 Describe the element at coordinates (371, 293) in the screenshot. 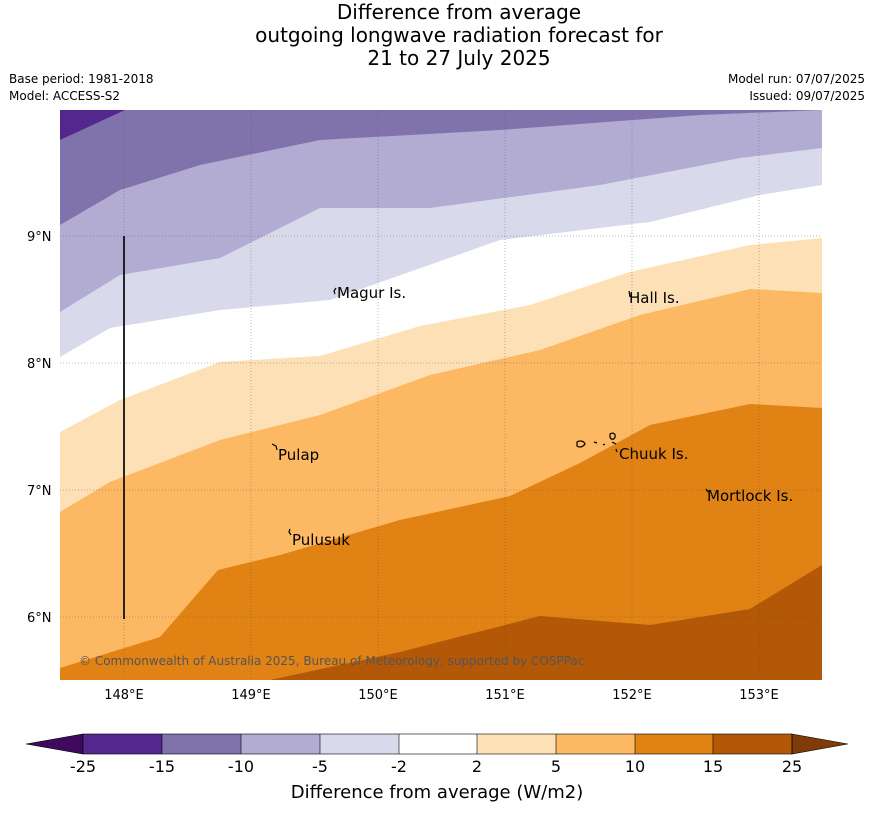

I see `place-magur-is: Magur Is.` at that location.